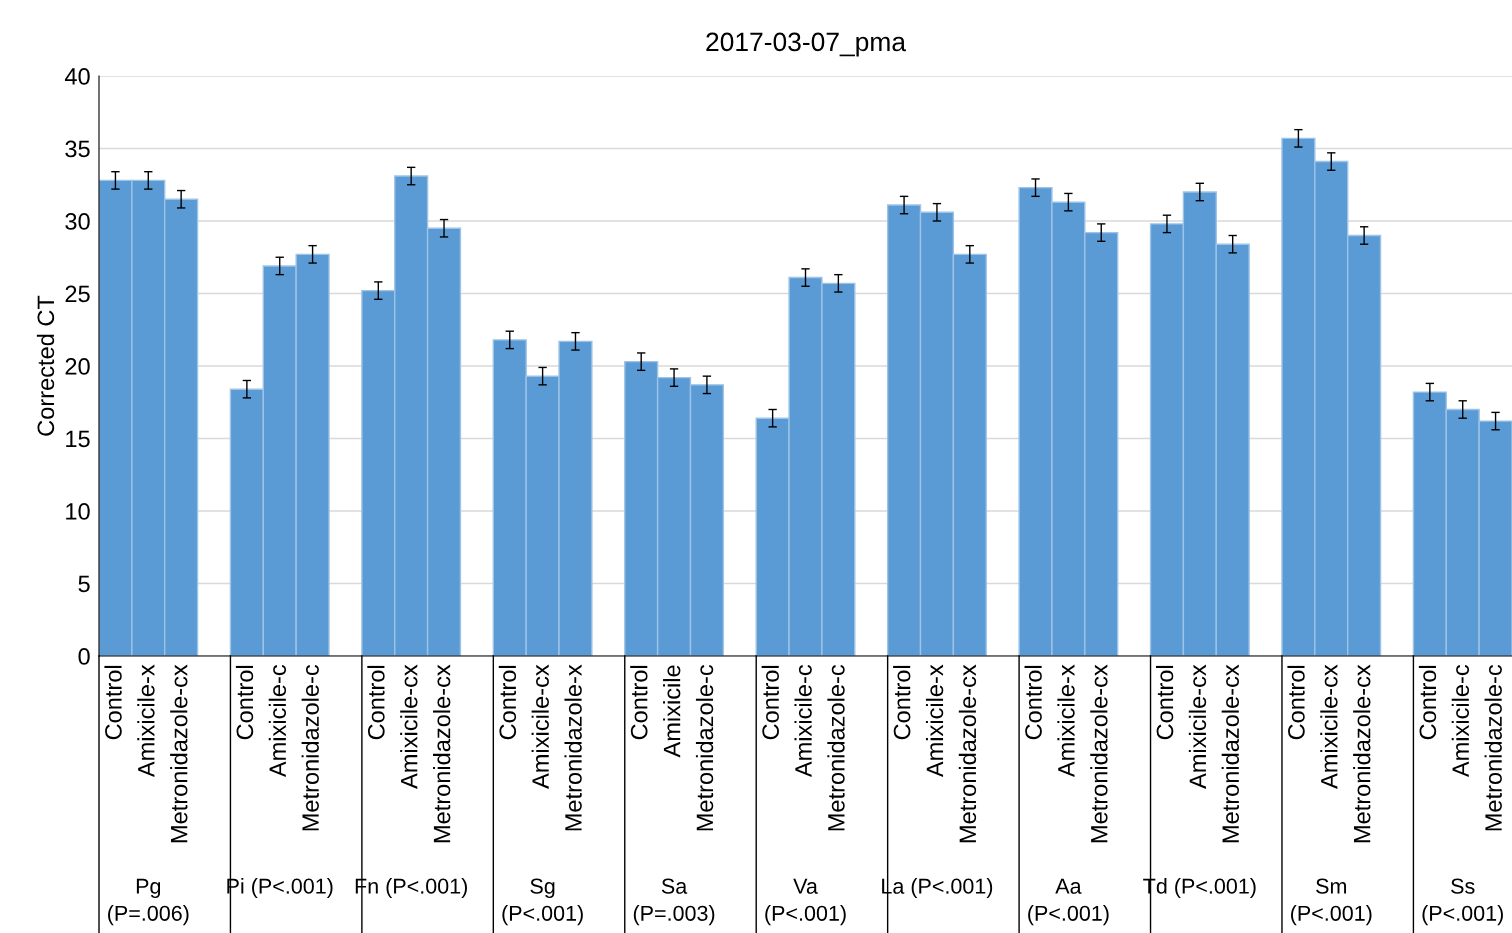 This screenshot has height=933, width=1512. I want to click on y-tick-label: 35, so click(77, 149).